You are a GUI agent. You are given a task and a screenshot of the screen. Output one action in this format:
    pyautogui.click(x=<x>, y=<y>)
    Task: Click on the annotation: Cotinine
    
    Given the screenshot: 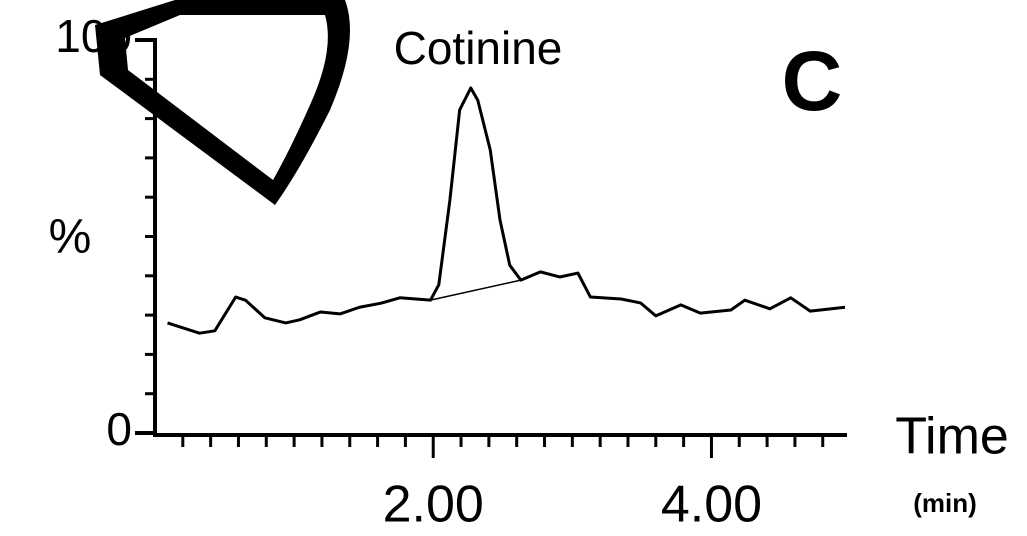 What is the action you would take?
    pyautogui.click(x=478, y=48)
    